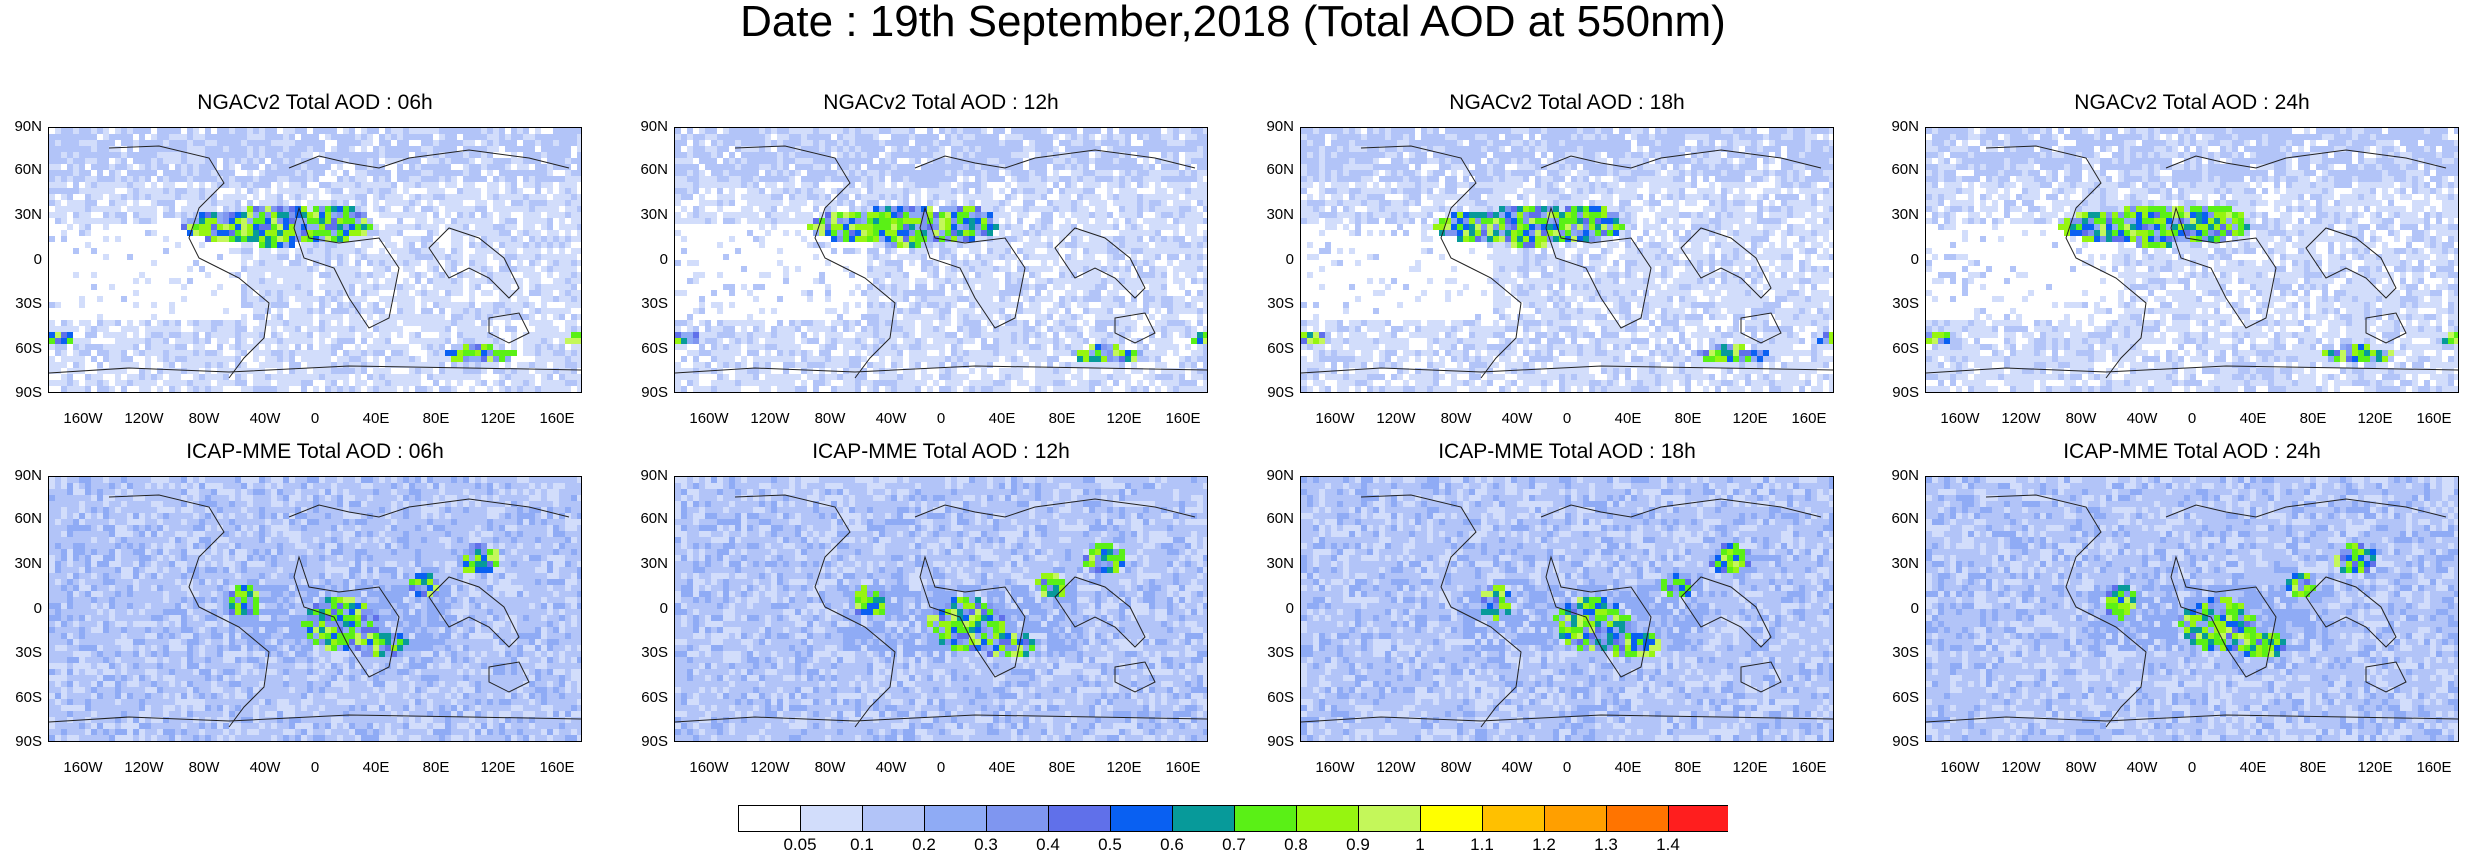 The height and width of the screenshot is (854, 2466). Describe the element at coordinates (315, 452) in the screenshot. I see `panel-title: ICAP-MME Total AOD : 06h` at that location.